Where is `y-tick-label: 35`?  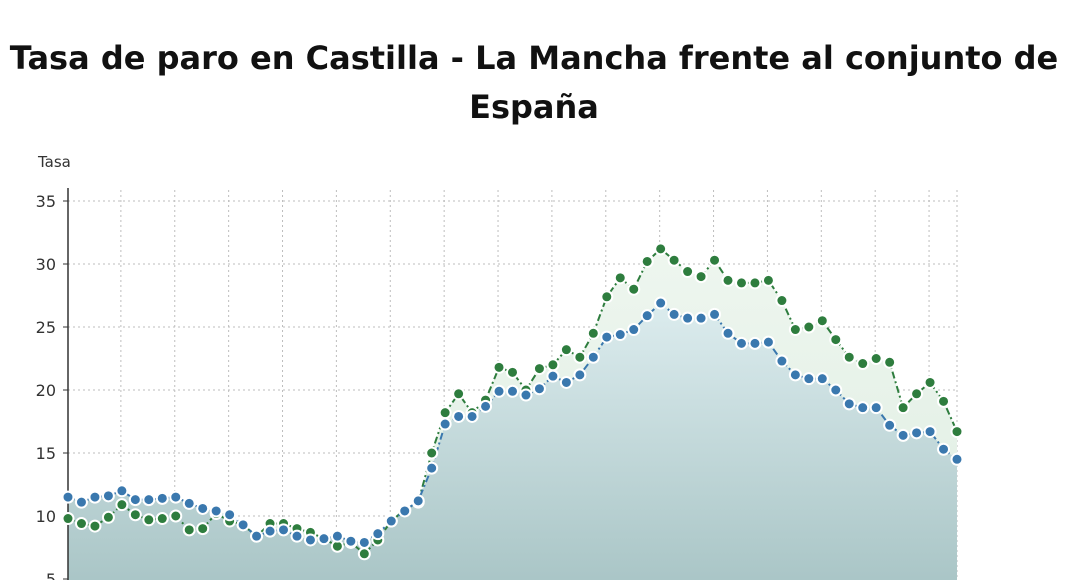 y-tick-label: 35 is located at coordinates (46, 201).